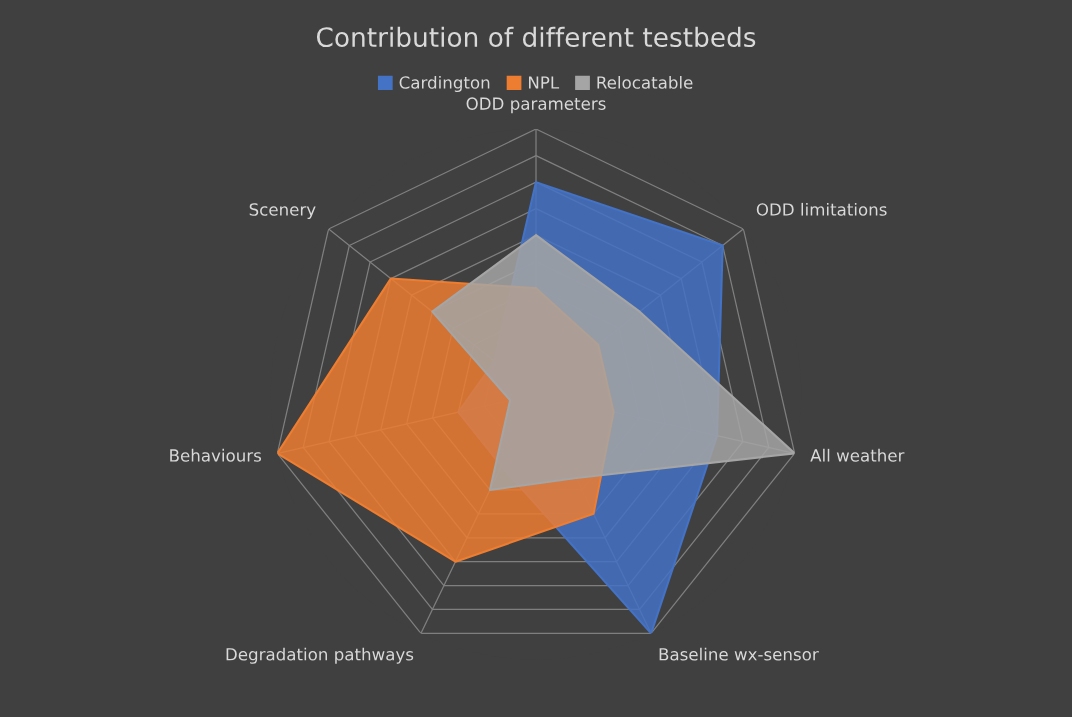 The width and height of the screenshot is (1072, 717). What do you see at coordinates (739, 654) in the screenshot?
I see `spoke-label: Baseline wx-sensor` at bounding box center [739, 654].